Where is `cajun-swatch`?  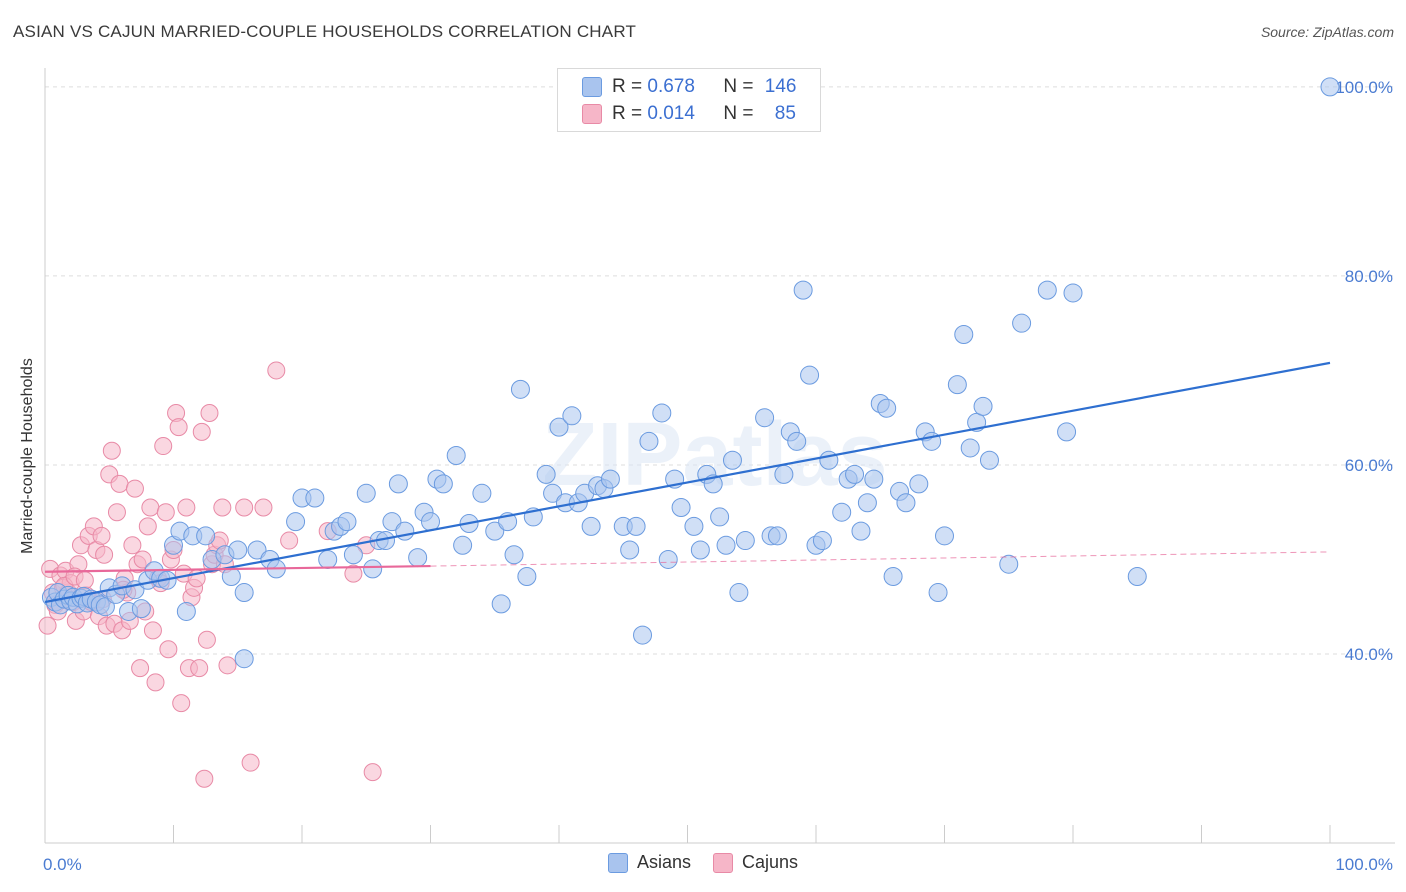
cajun-swatch is located at coordinates (592, 114).